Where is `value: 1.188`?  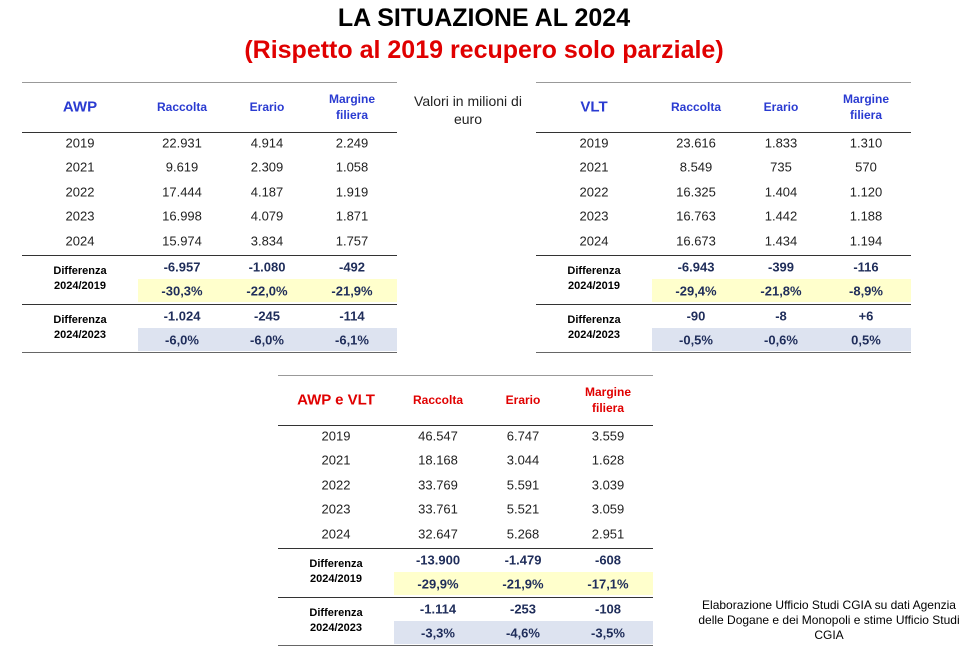 value: 1.188 is located at coordinates (866, 216).